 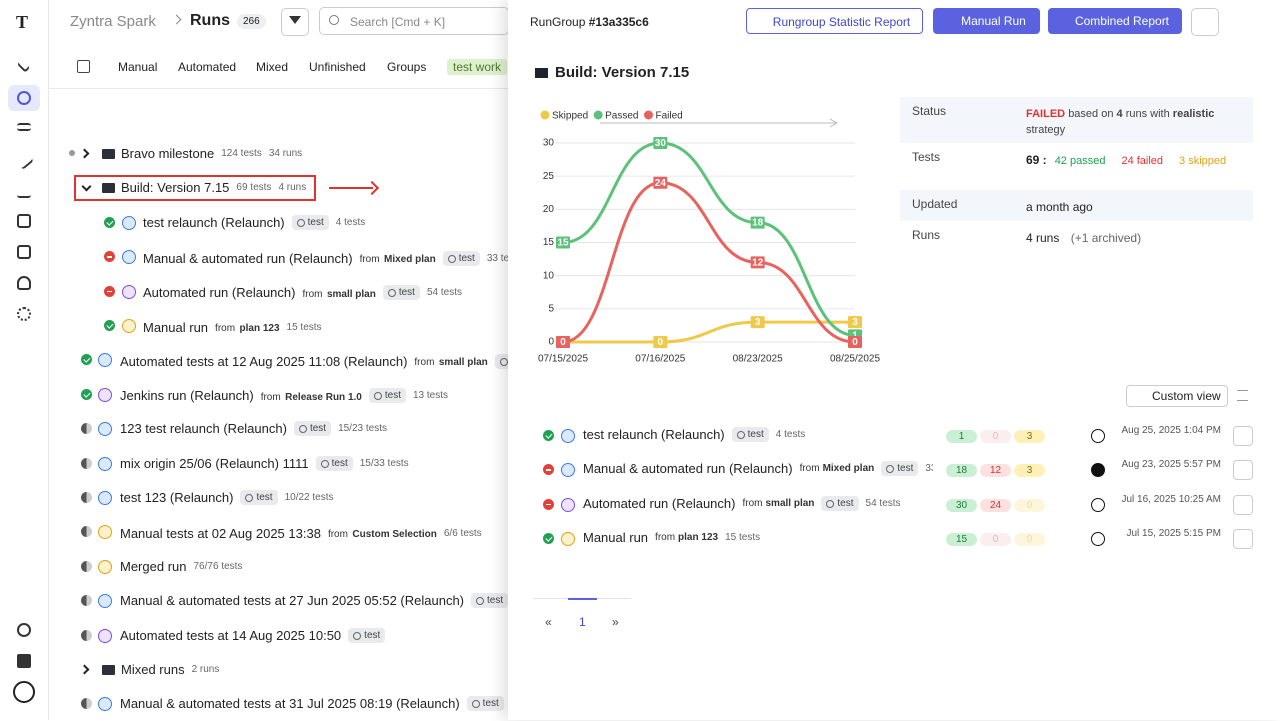 What do you see at coordinates (207, 67) in the screenshot?
I see `tab: Automated` at bounding box center [207, 67].